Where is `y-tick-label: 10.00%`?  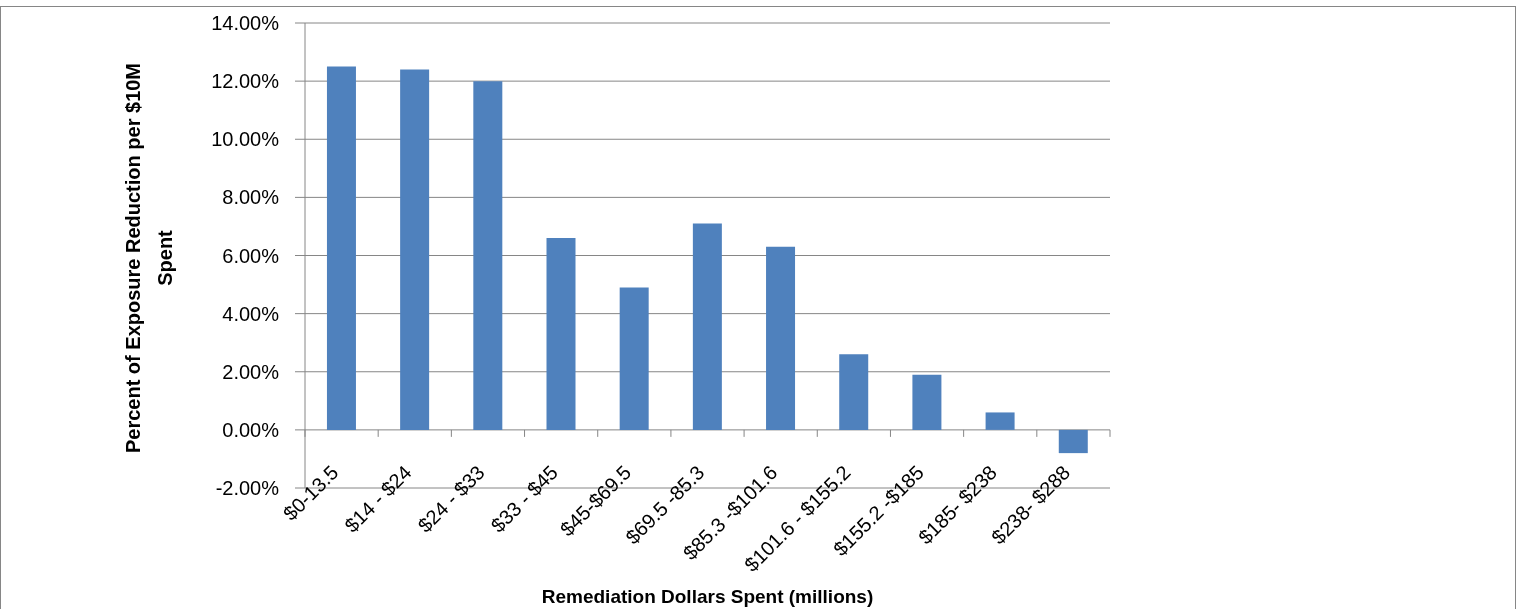 y-tick-label: 10.00% is located at coordinates (245, 139).